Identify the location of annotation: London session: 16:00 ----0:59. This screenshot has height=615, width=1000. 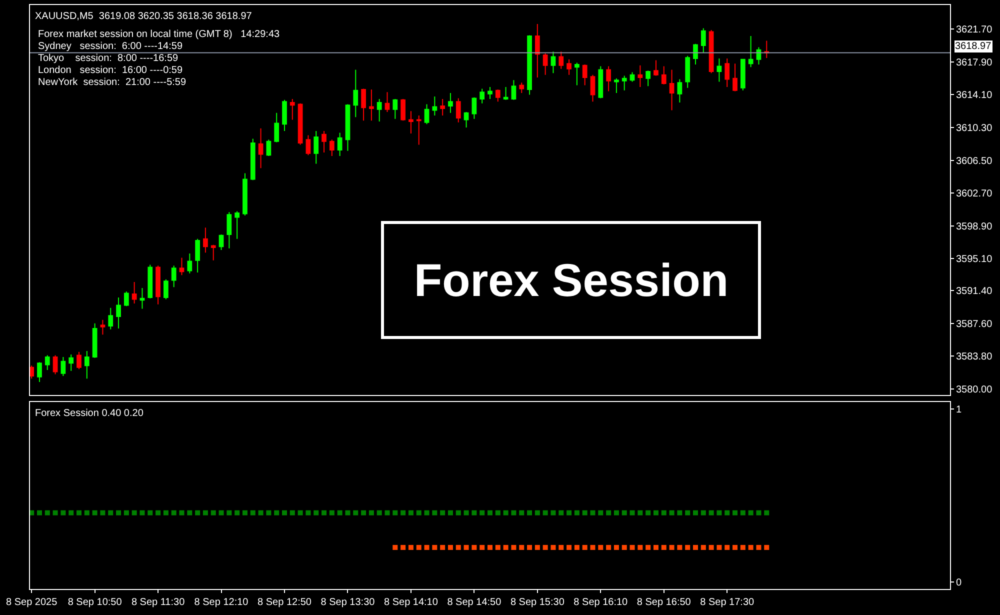
(110, 70).